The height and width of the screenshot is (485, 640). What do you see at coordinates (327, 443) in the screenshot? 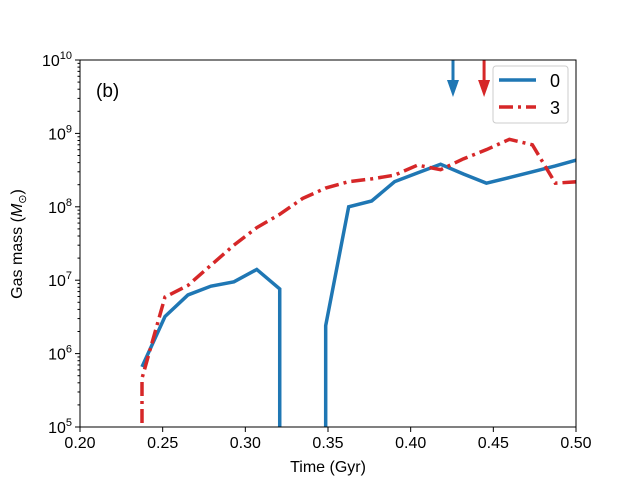
I see `x-tick-label: 0.35` at bounding box center [327, 443].